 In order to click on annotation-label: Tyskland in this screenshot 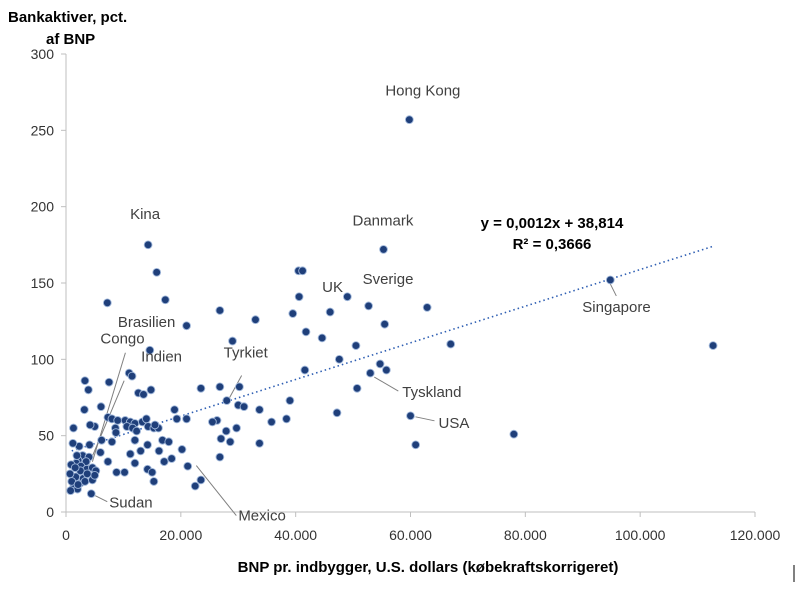, I will do `click(431, 392)`.